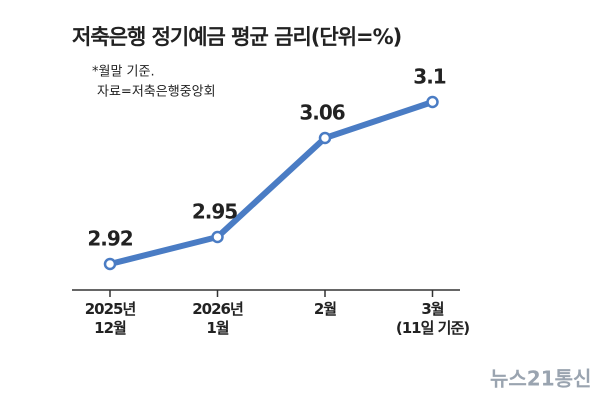 This screenshot has height=415, width=600. I want to click on data-label: 3.06, so click(321, 113).